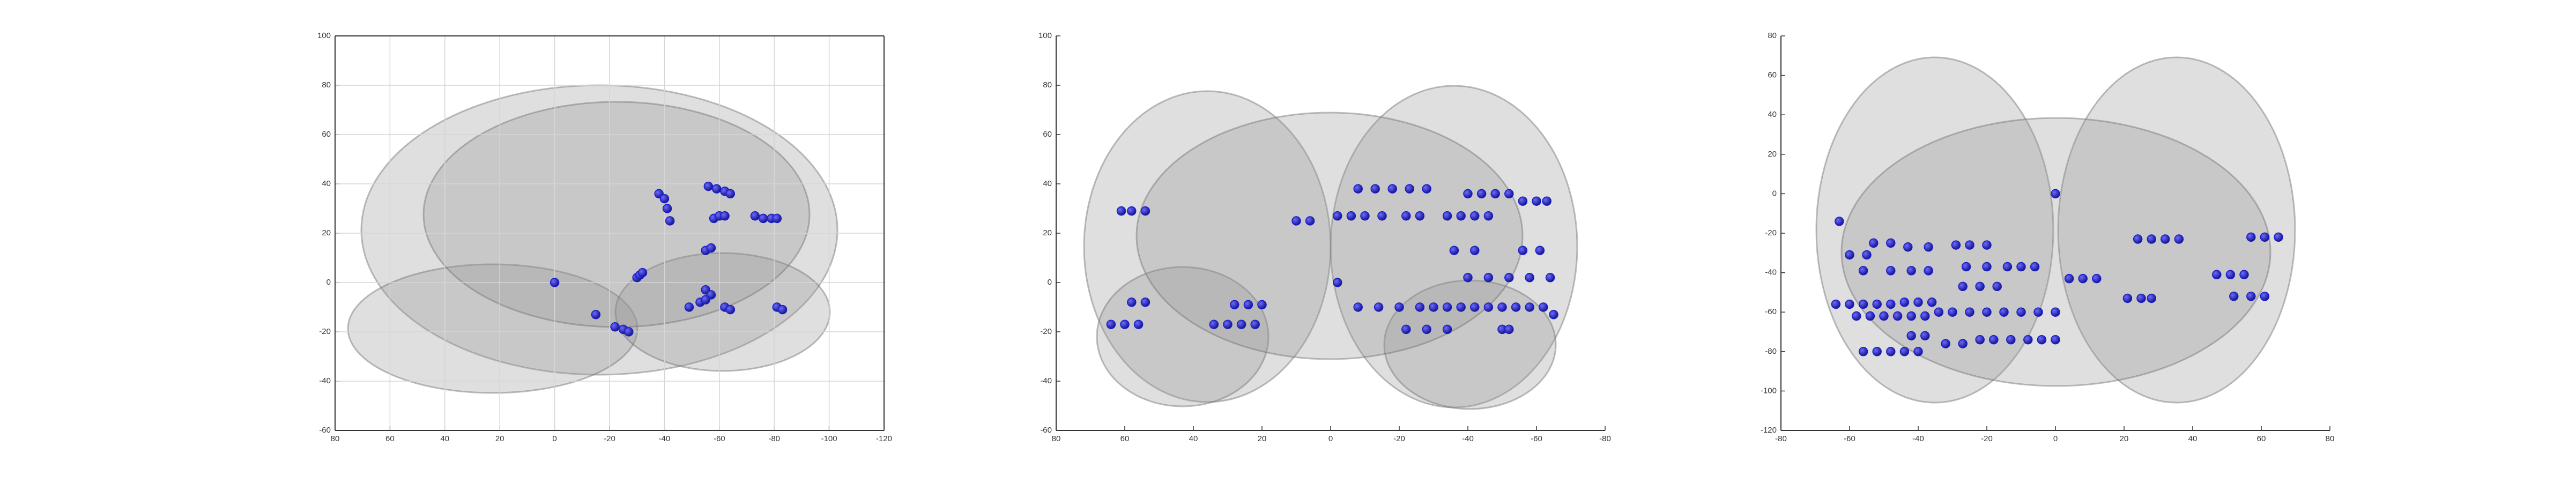 This screenshot has height=483, width=2576. Describe the element at coordinates (1769, 390) in the screenshot. I see `y-tick-label: -100` at that location.